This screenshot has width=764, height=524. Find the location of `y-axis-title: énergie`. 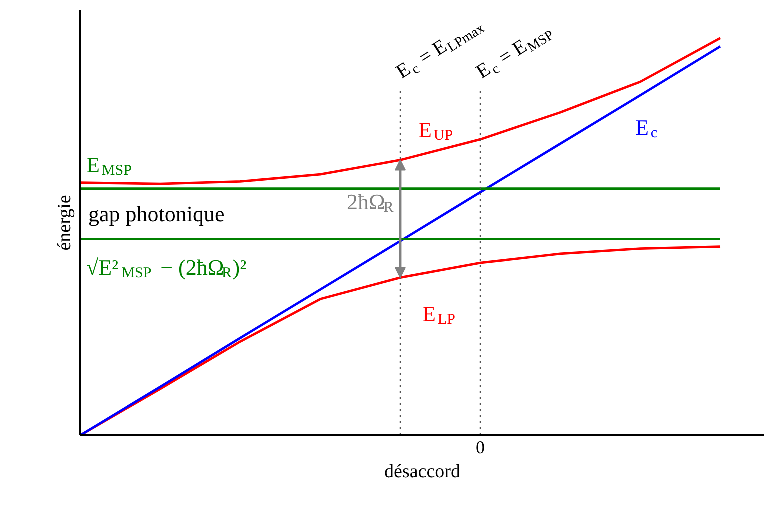

y-axis-title: énergie is located at coordinates (65, 223).